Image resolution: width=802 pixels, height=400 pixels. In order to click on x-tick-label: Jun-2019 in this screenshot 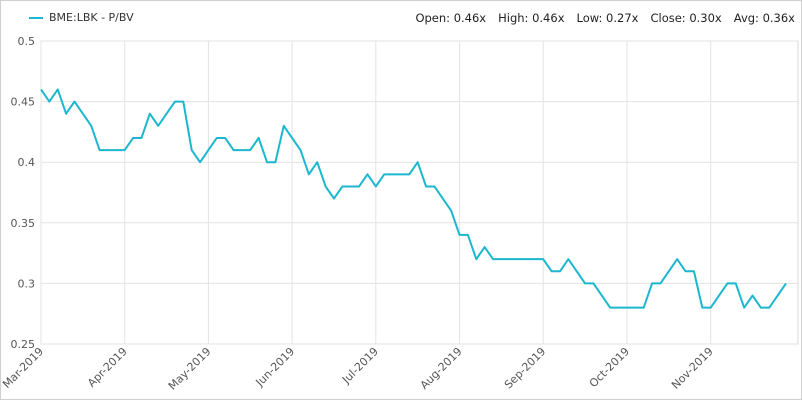, I will do `click(275, 367)`.